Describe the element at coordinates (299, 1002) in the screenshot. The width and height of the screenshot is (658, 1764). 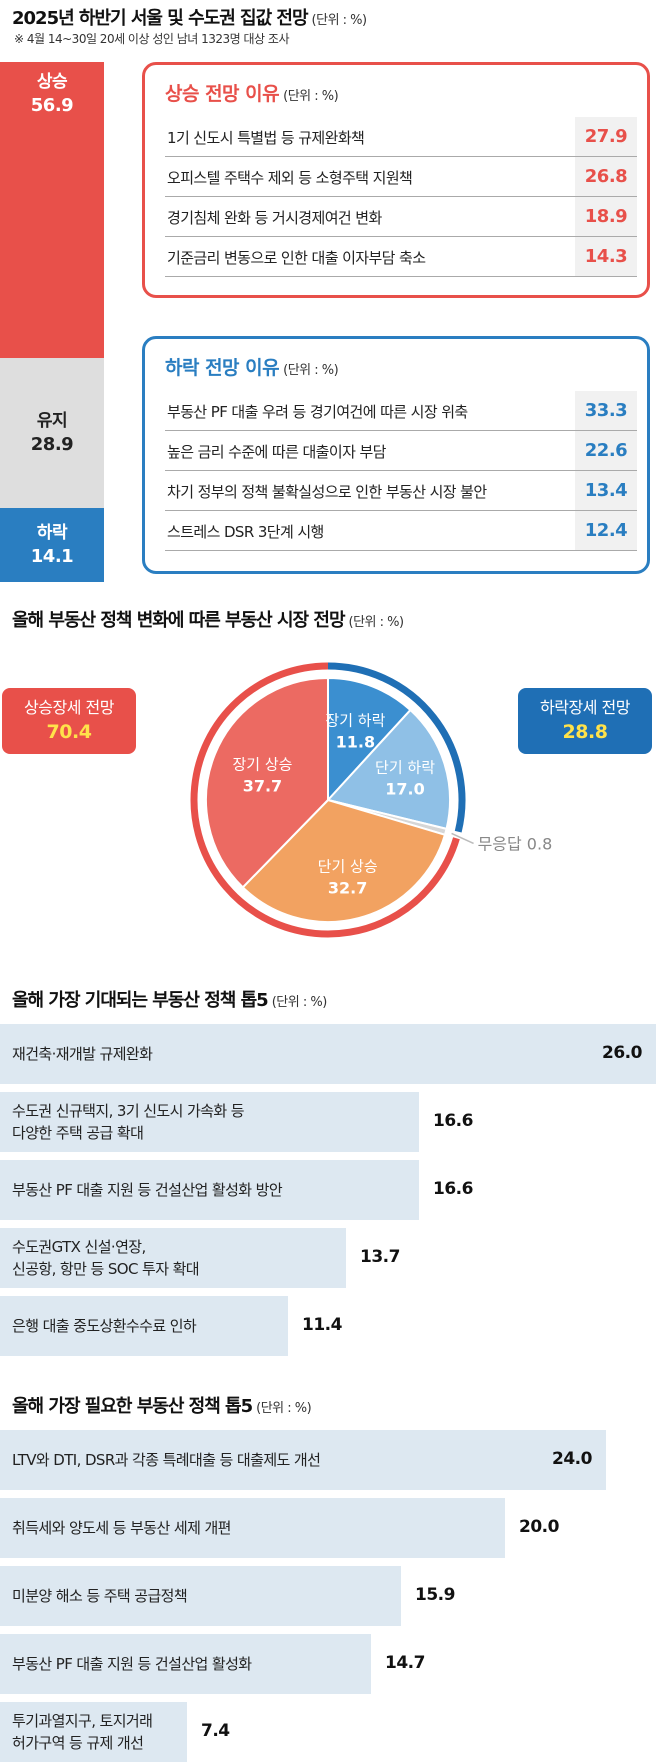
I see `expected-unit: (단위 : %)` at that location.